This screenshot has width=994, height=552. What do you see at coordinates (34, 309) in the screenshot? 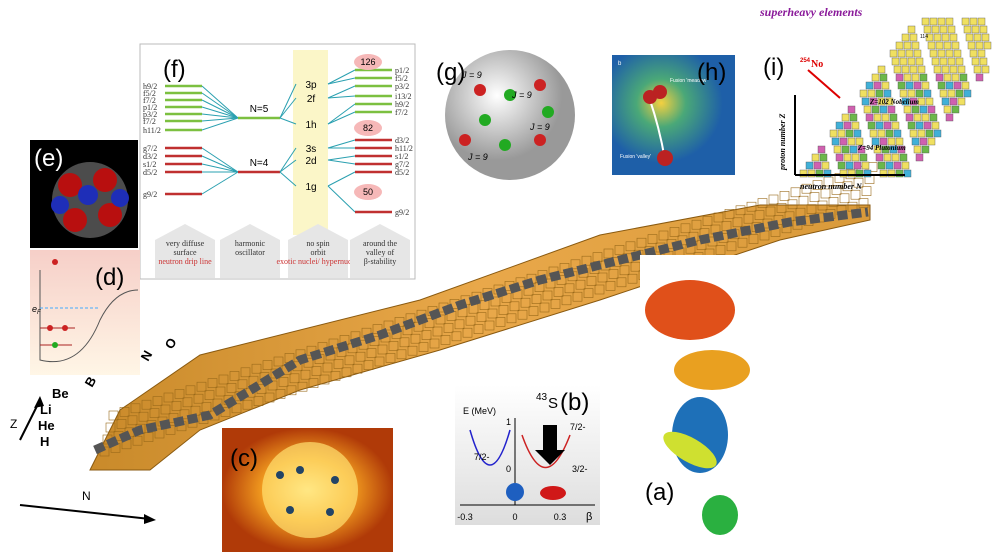
I see `fermi-e: e` at bounding box center [34, 309].